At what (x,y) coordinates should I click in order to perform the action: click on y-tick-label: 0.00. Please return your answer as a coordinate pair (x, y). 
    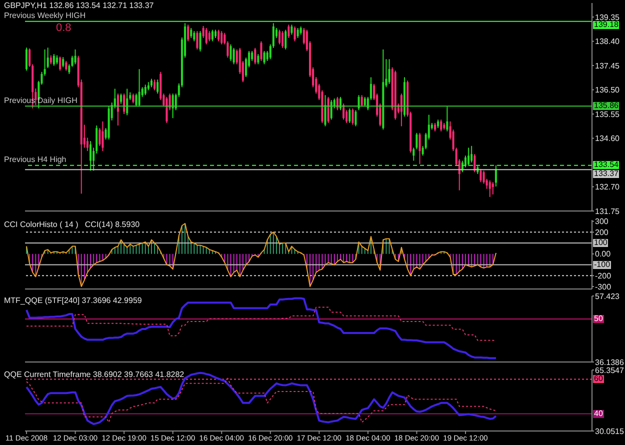
    Looking at the image, I should click on (603, 254).